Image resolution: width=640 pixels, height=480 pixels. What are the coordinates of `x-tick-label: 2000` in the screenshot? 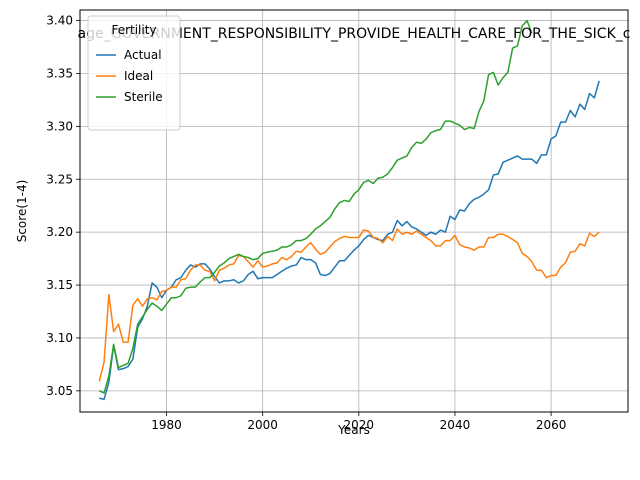 It's located at (262, 425).